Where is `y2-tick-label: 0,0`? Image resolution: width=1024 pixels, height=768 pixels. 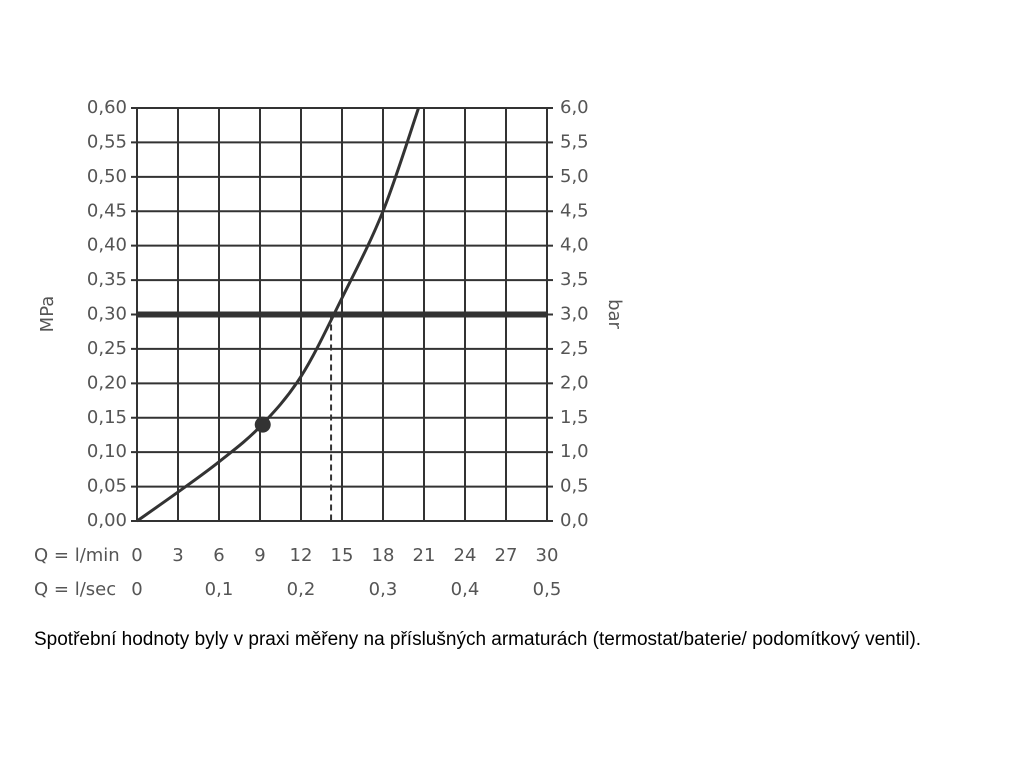
y2-tick-label: 0,0 is located at coordinates (574, 520).